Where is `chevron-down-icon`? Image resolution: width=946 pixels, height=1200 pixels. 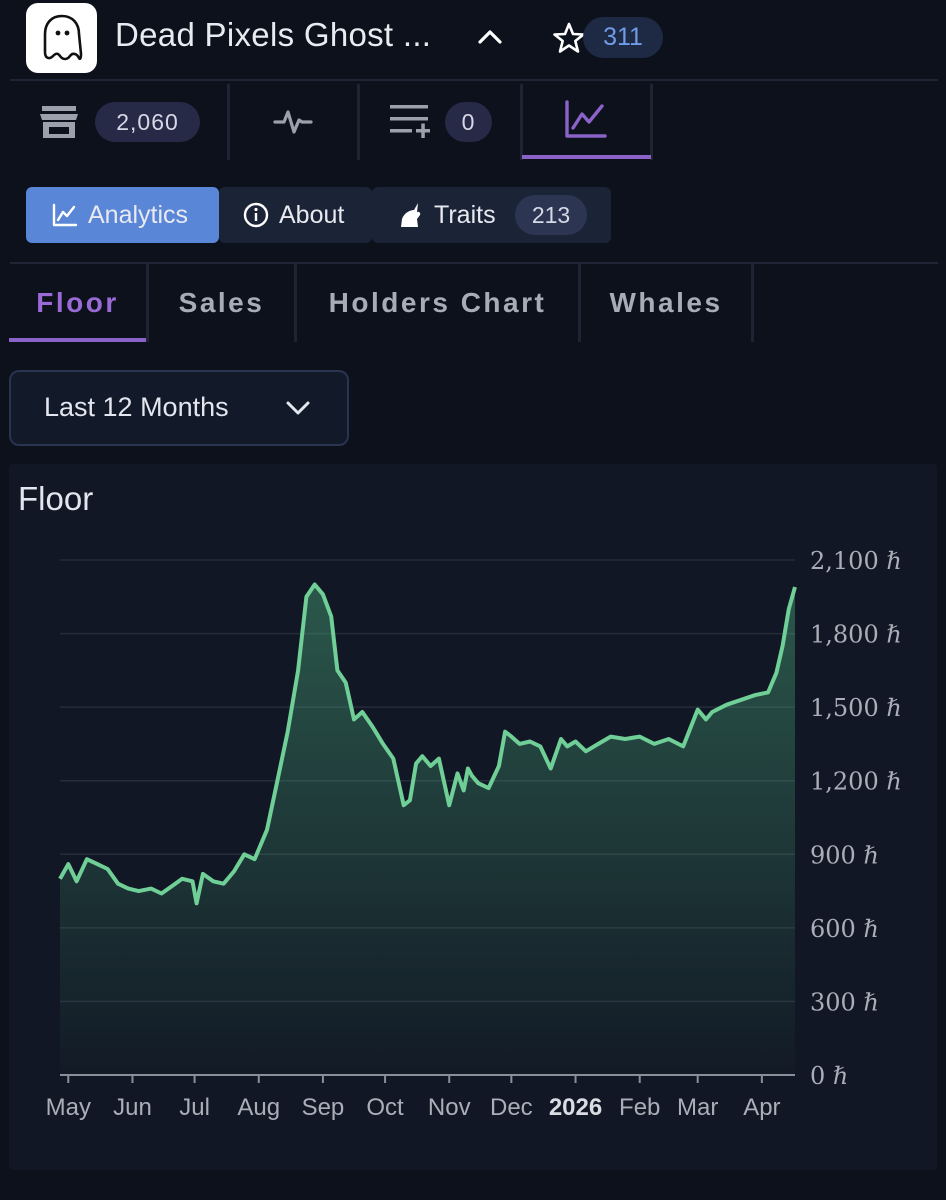 chevron-down-icon is located at coordinates (298, 408).